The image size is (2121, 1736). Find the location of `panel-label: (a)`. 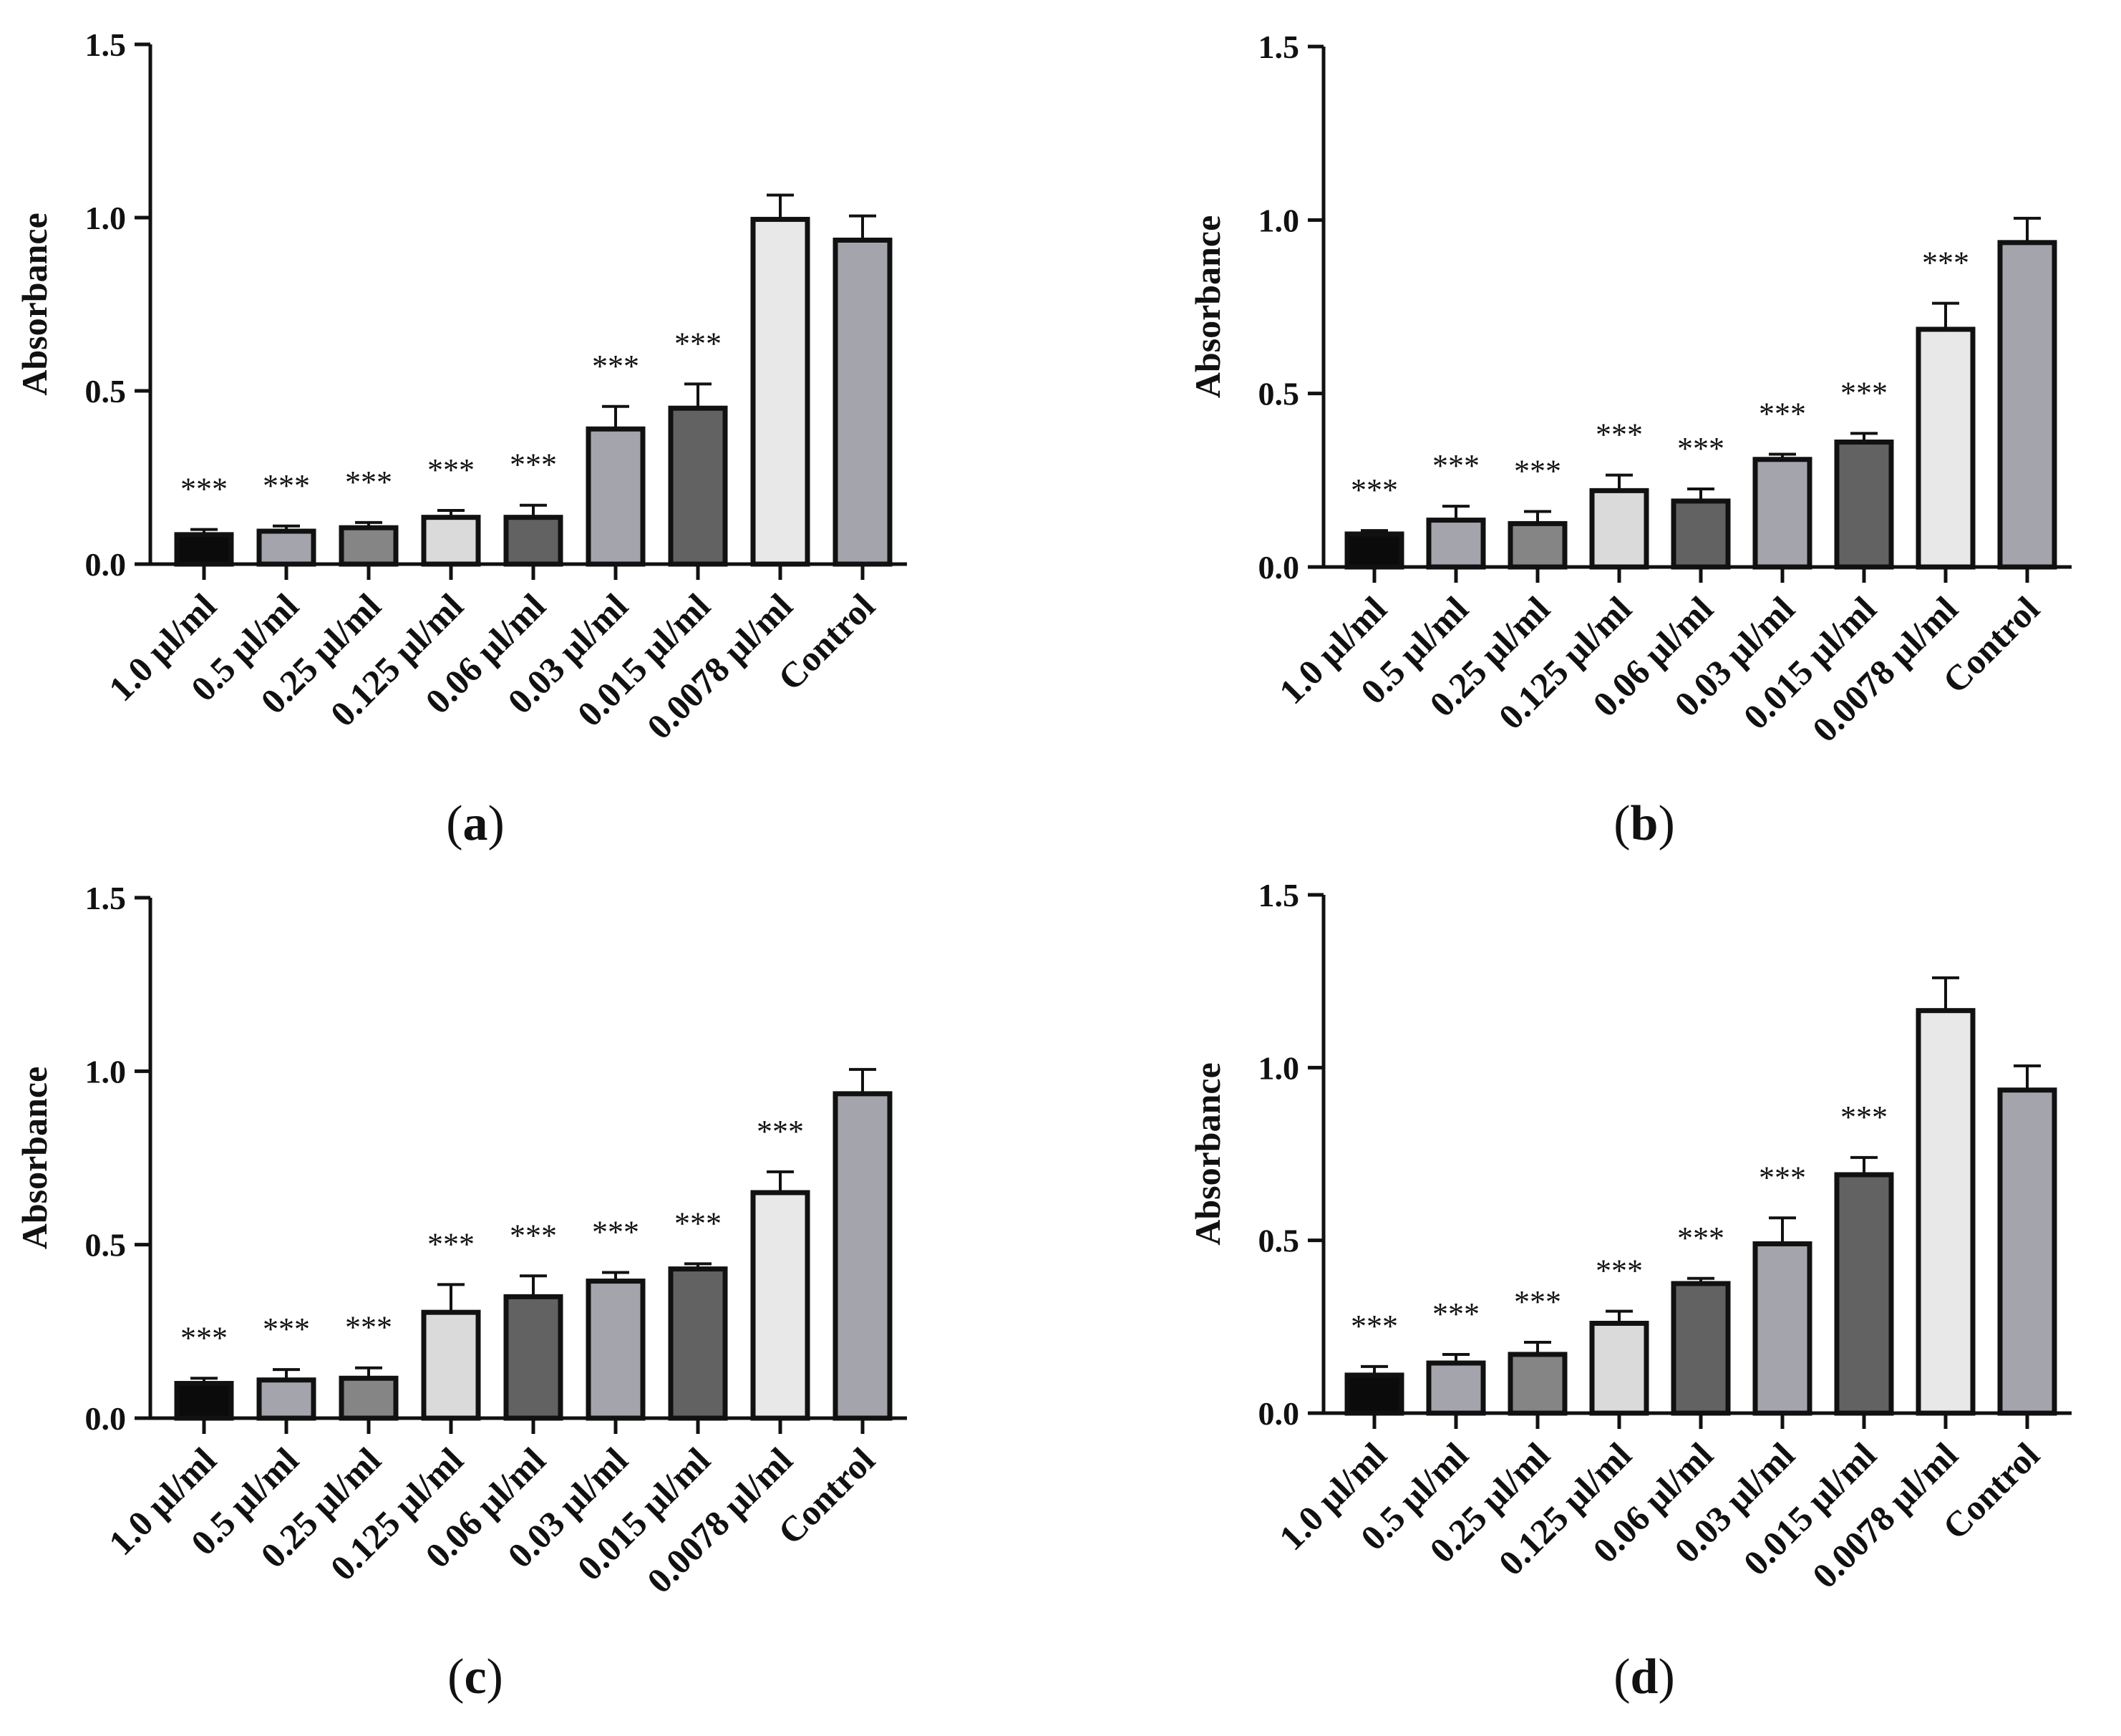

panel-label: (a) is located at coordinates (476, 823).